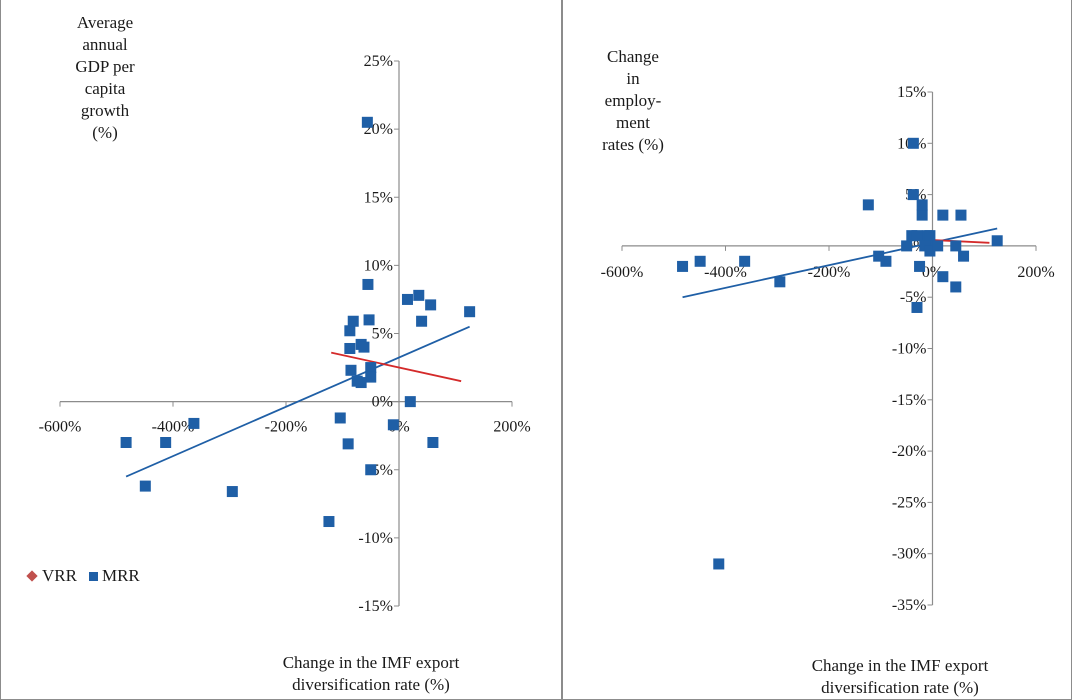  I want to click on right-y-tick-label: -30%, so click(909, 554).